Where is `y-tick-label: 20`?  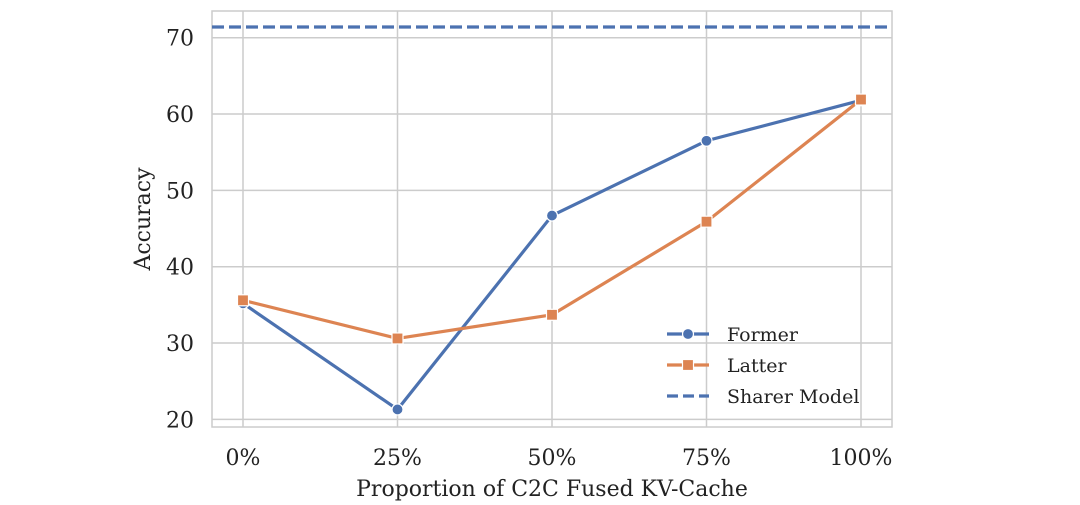
y-tick-label: 20 is located at coordinates (180, 420).